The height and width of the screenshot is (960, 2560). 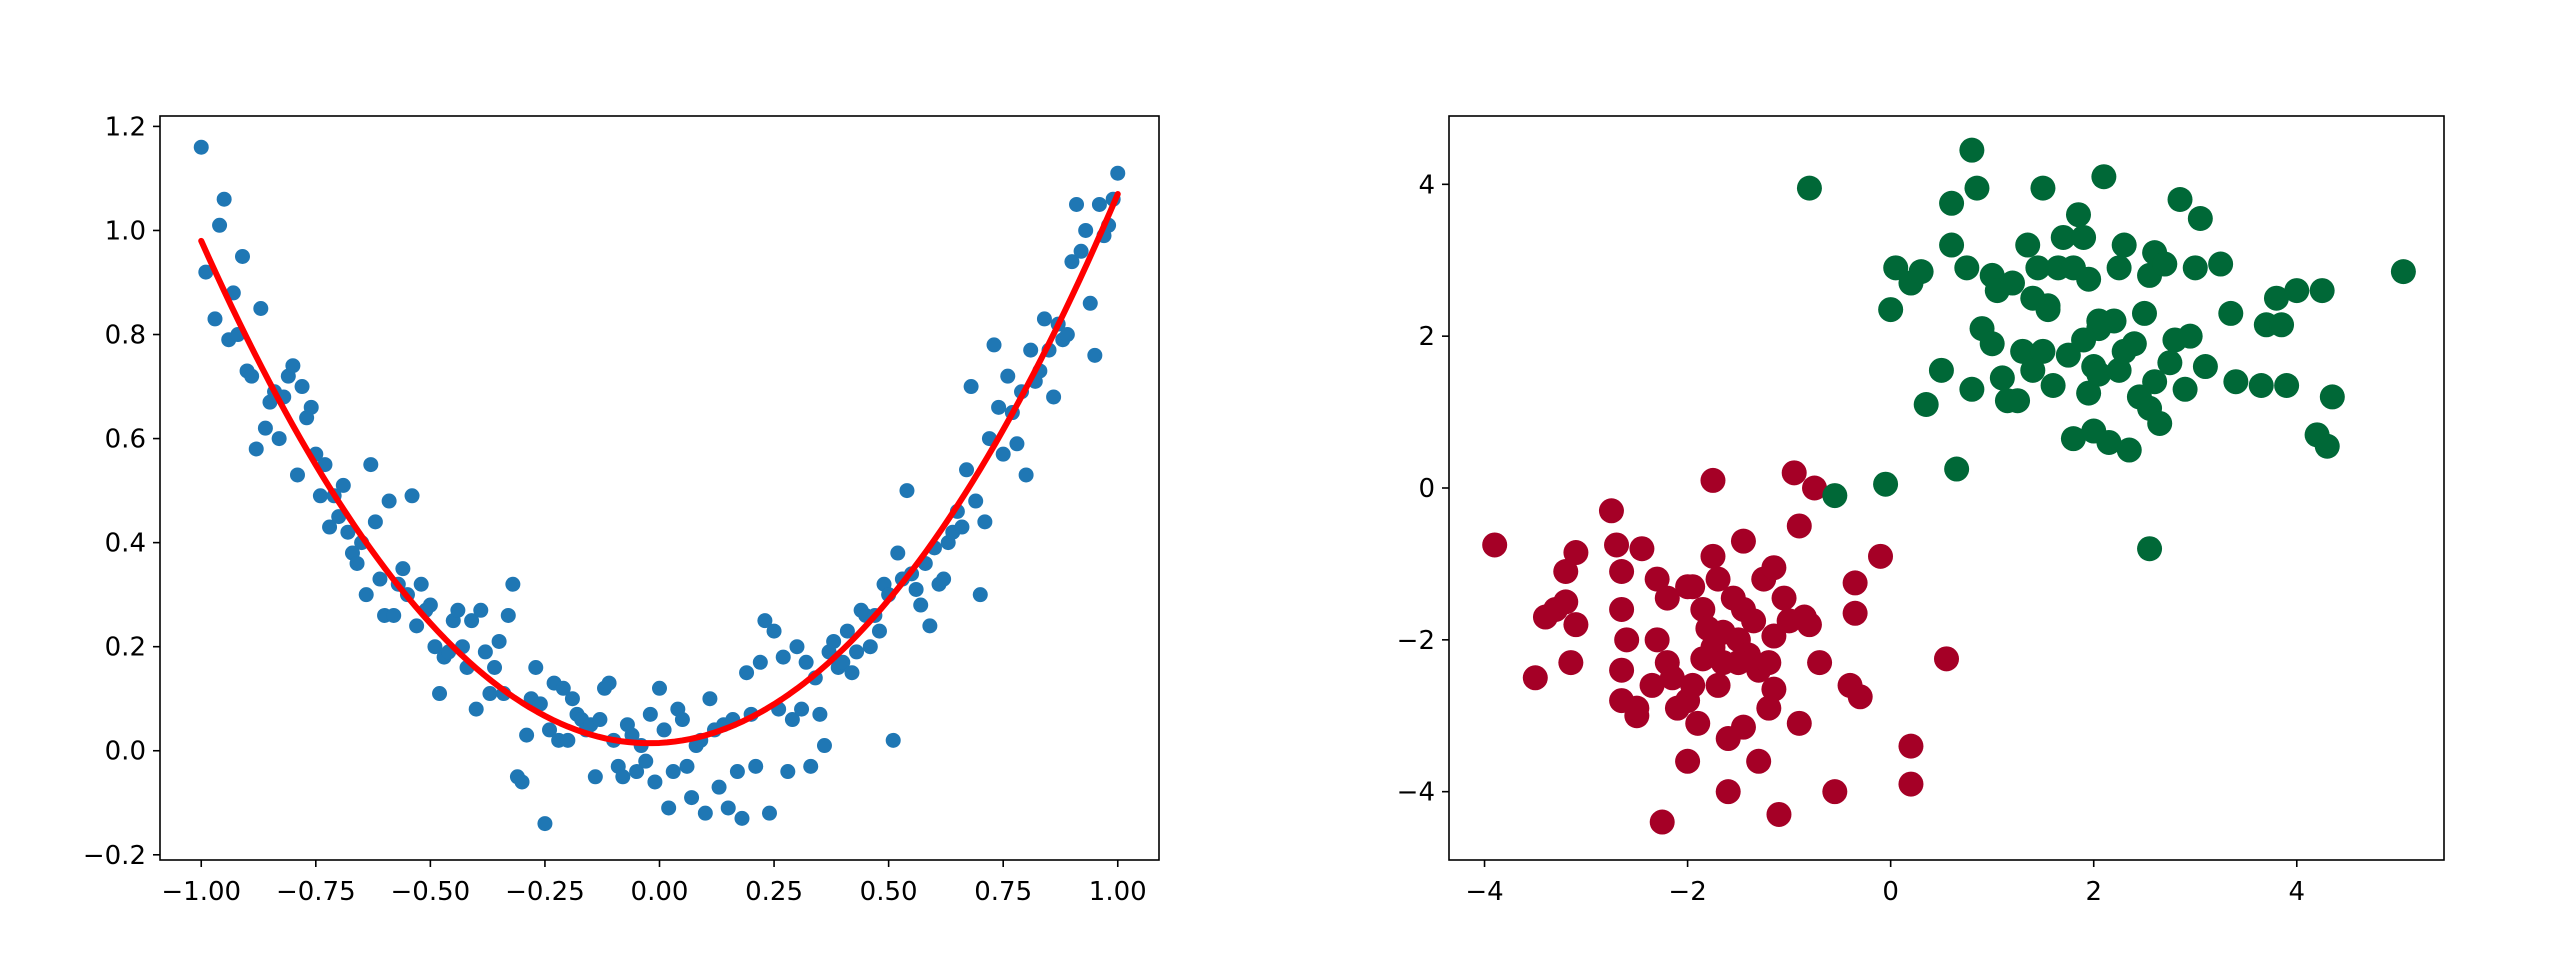 What do you see at coordinates (1426, 489) in the screenshot?
I see `right-y-tick-label-2: 0` at bounding box center [1426, 489].